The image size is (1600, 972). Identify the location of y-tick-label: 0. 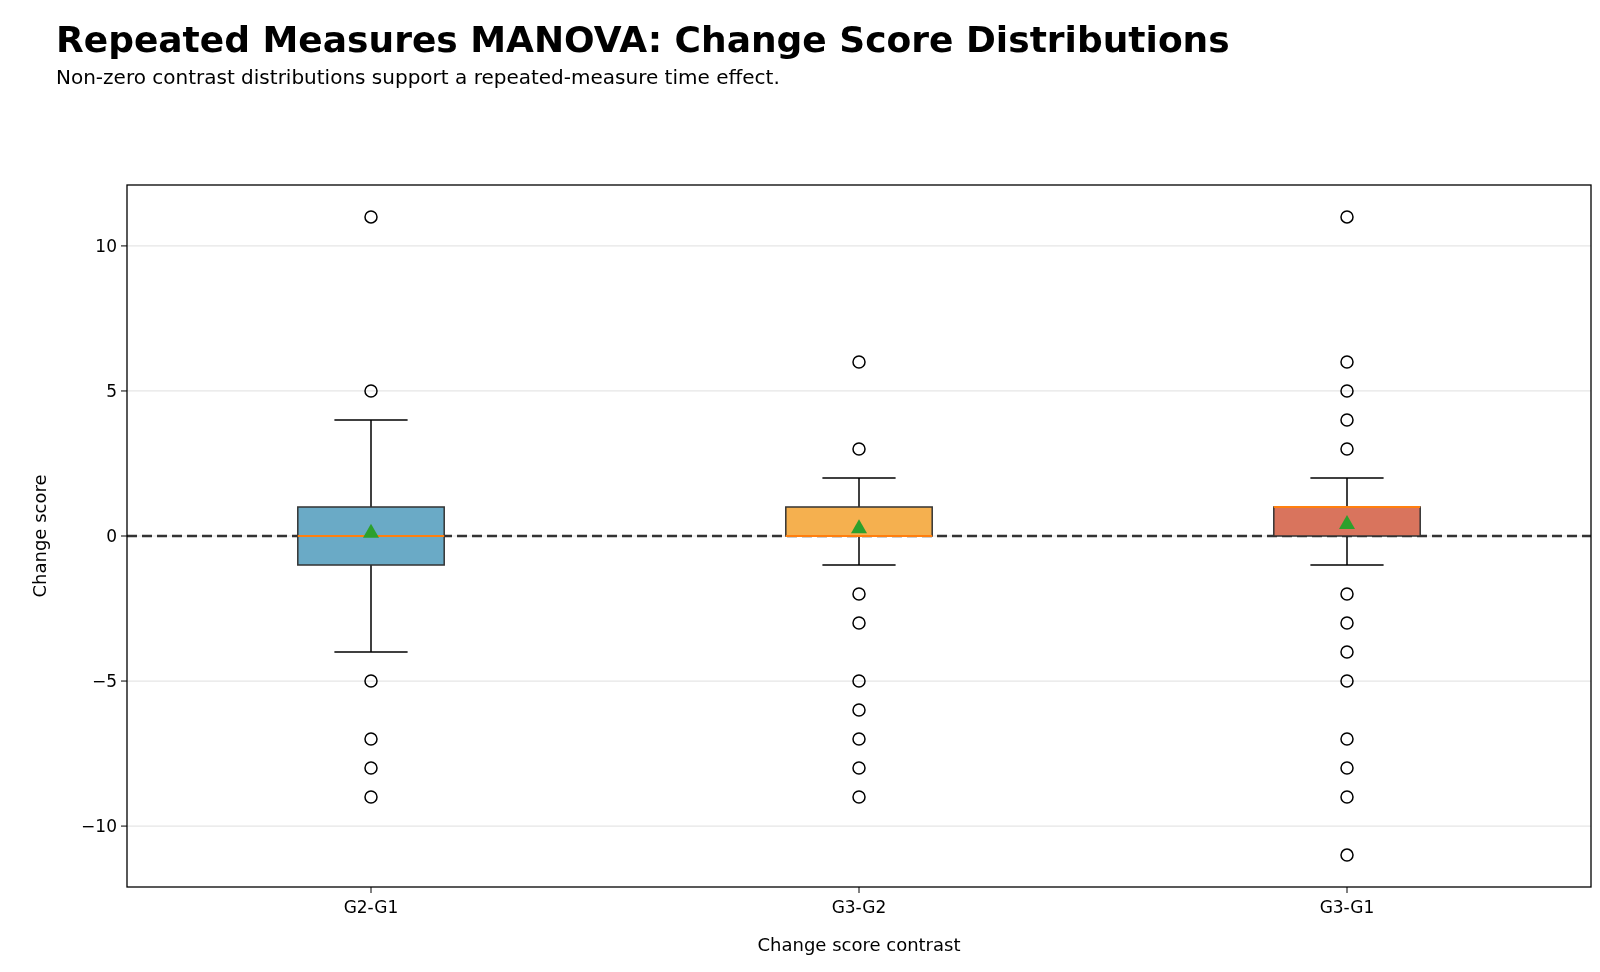
(111, 535).